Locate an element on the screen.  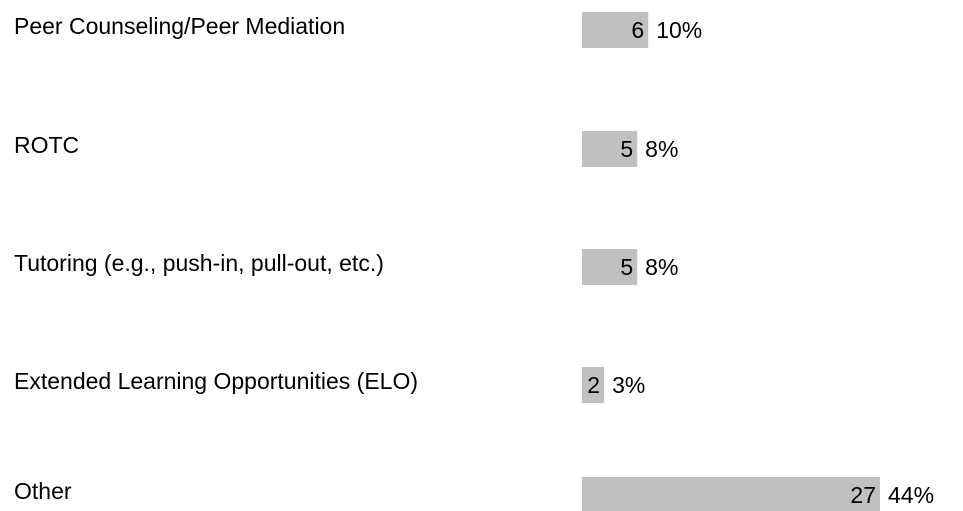
count-label: 2 is located at coordinates (593, 385).